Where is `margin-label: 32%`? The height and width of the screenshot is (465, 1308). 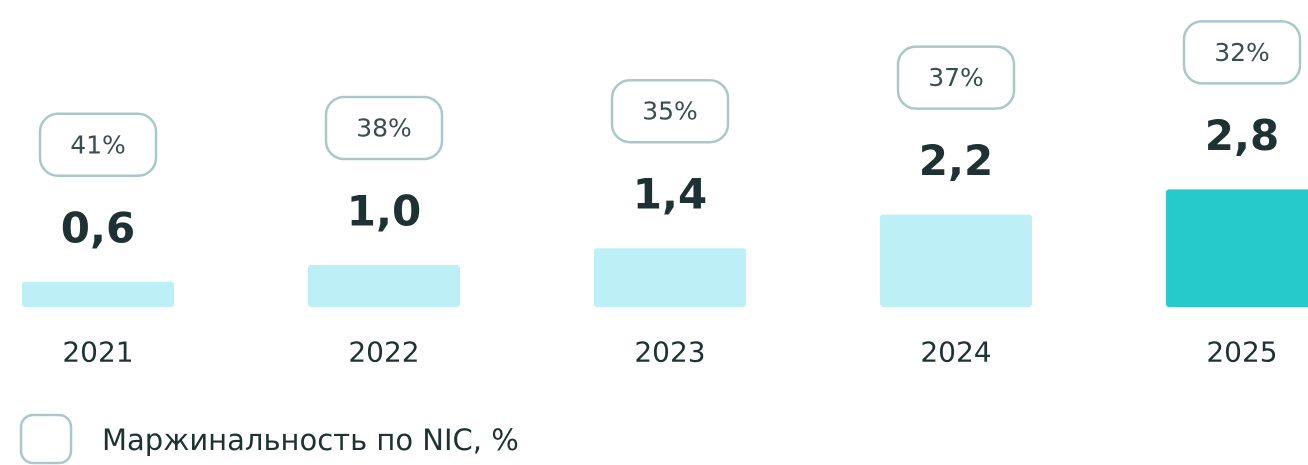 margin-label: 32% is located at coordinates (1242, 52).